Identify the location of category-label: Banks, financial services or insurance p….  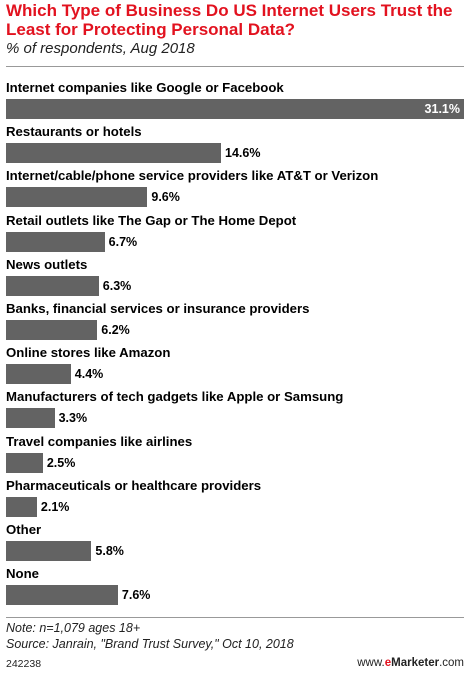
(158, 308).